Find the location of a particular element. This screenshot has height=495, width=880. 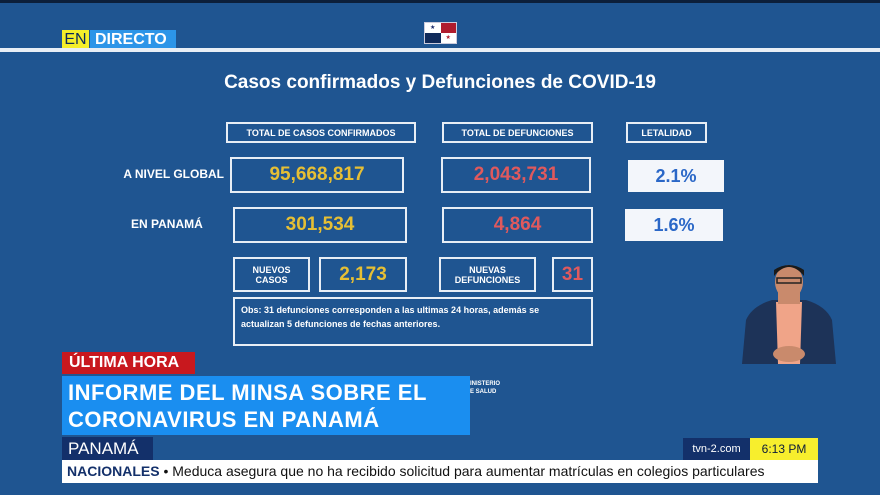

ministry-logo-text: INISTERIO E SALUD is located at coordinates (485, 388).